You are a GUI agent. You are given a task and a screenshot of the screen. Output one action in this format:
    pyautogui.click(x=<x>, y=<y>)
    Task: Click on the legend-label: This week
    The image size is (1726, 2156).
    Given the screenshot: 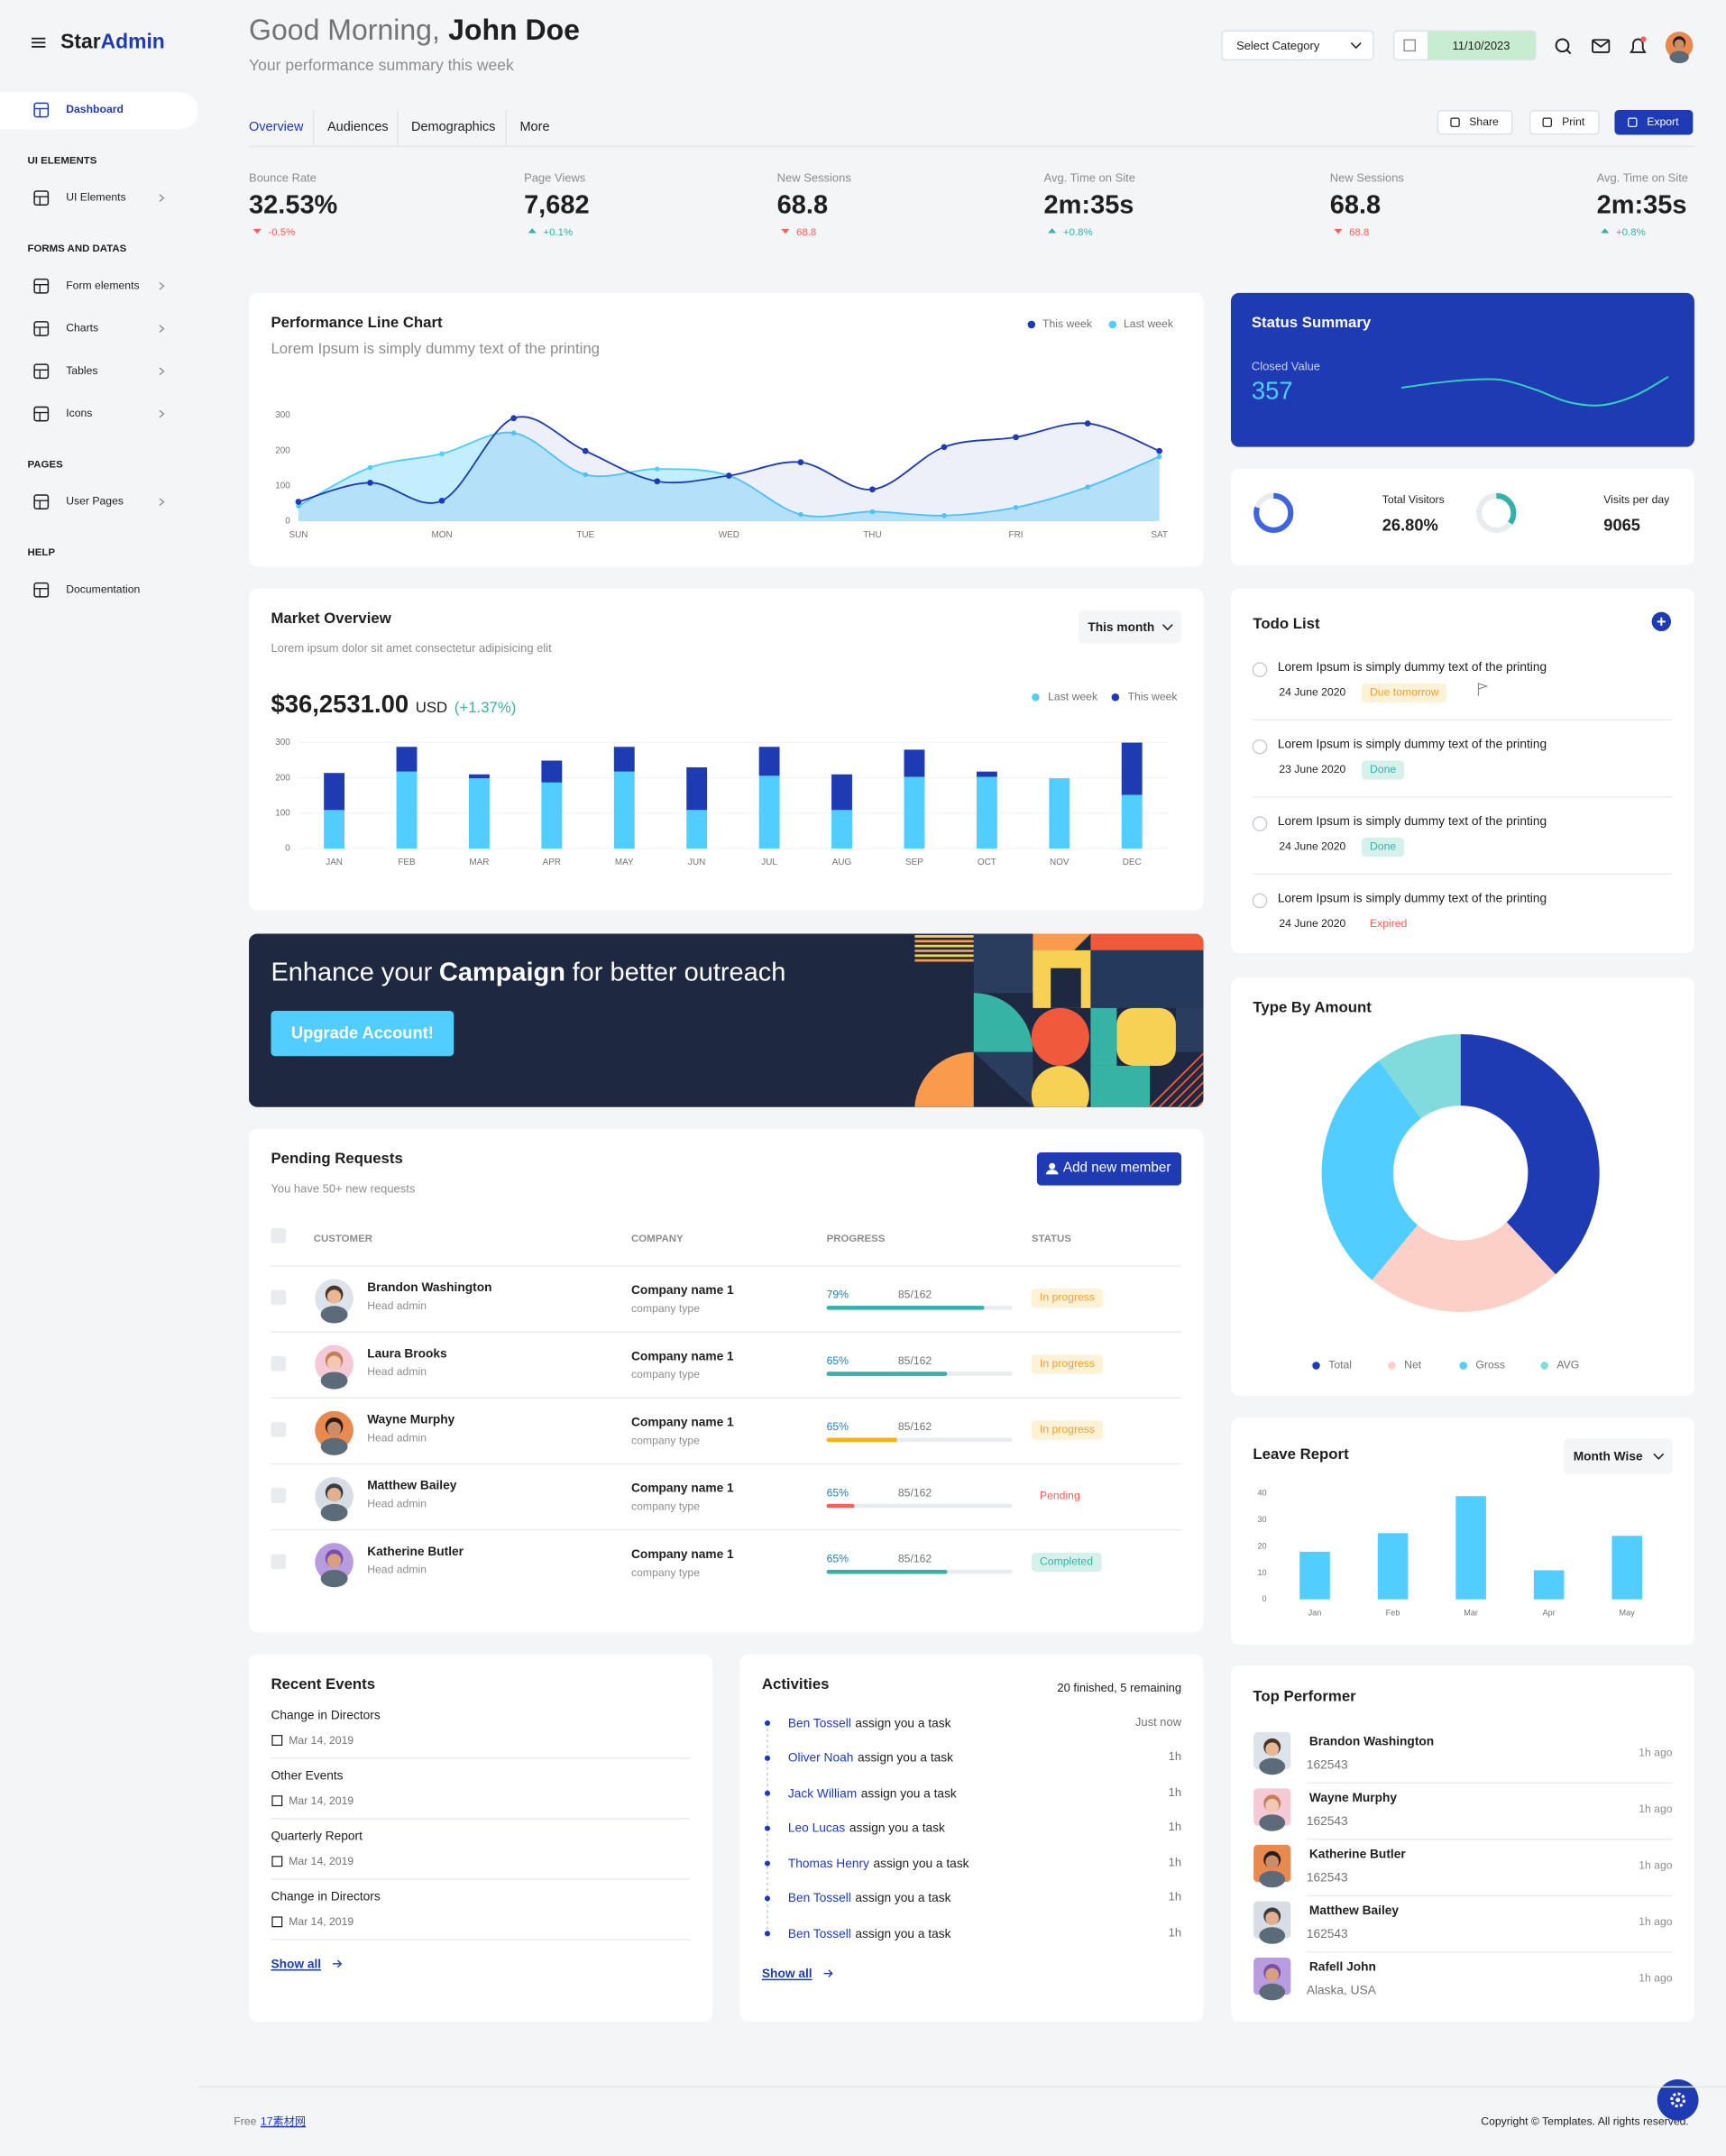 What is the action you would take?
    pyautogui.click(x=1067, y=324)
    